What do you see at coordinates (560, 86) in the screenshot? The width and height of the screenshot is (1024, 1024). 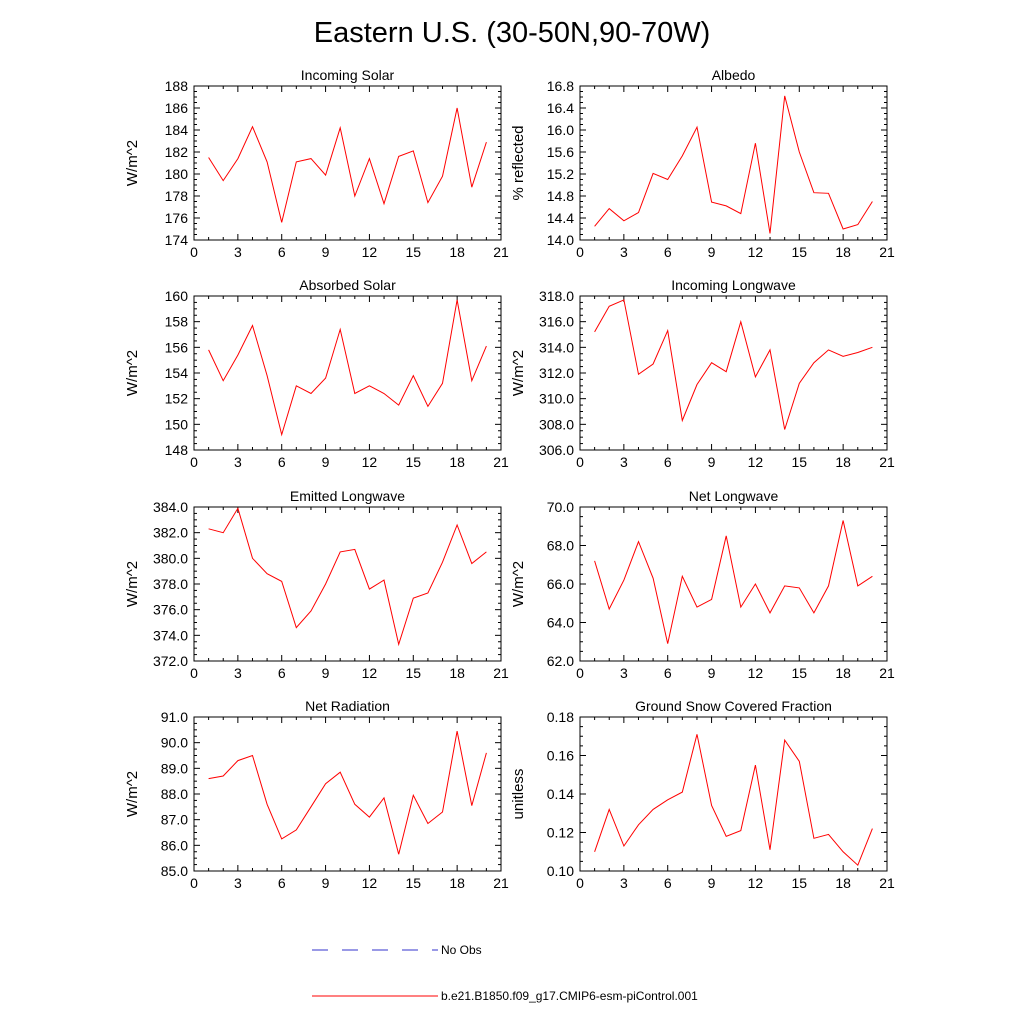 I see `y-tick-label: 16.8` at bounding box center [560, 86].